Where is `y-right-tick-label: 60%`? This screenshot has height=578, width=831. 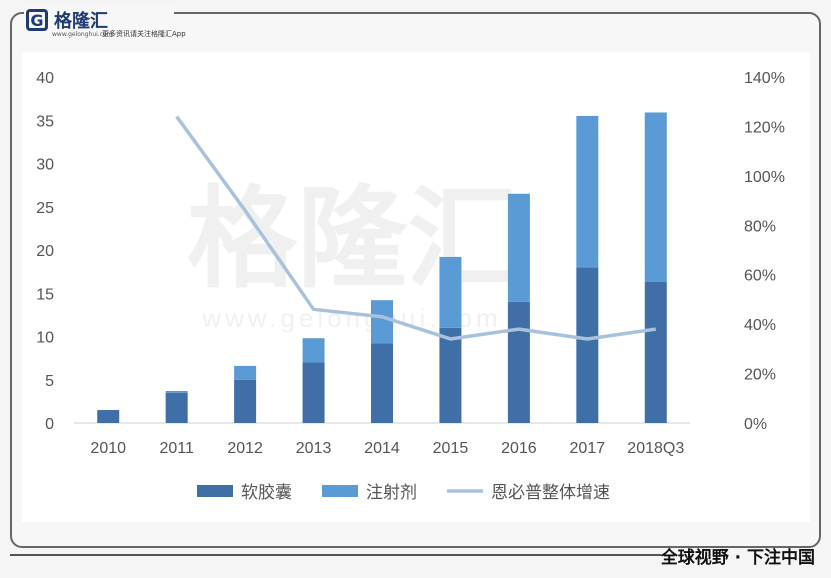 y-right-tick-label: 60% is located at coordinates (760, 276).